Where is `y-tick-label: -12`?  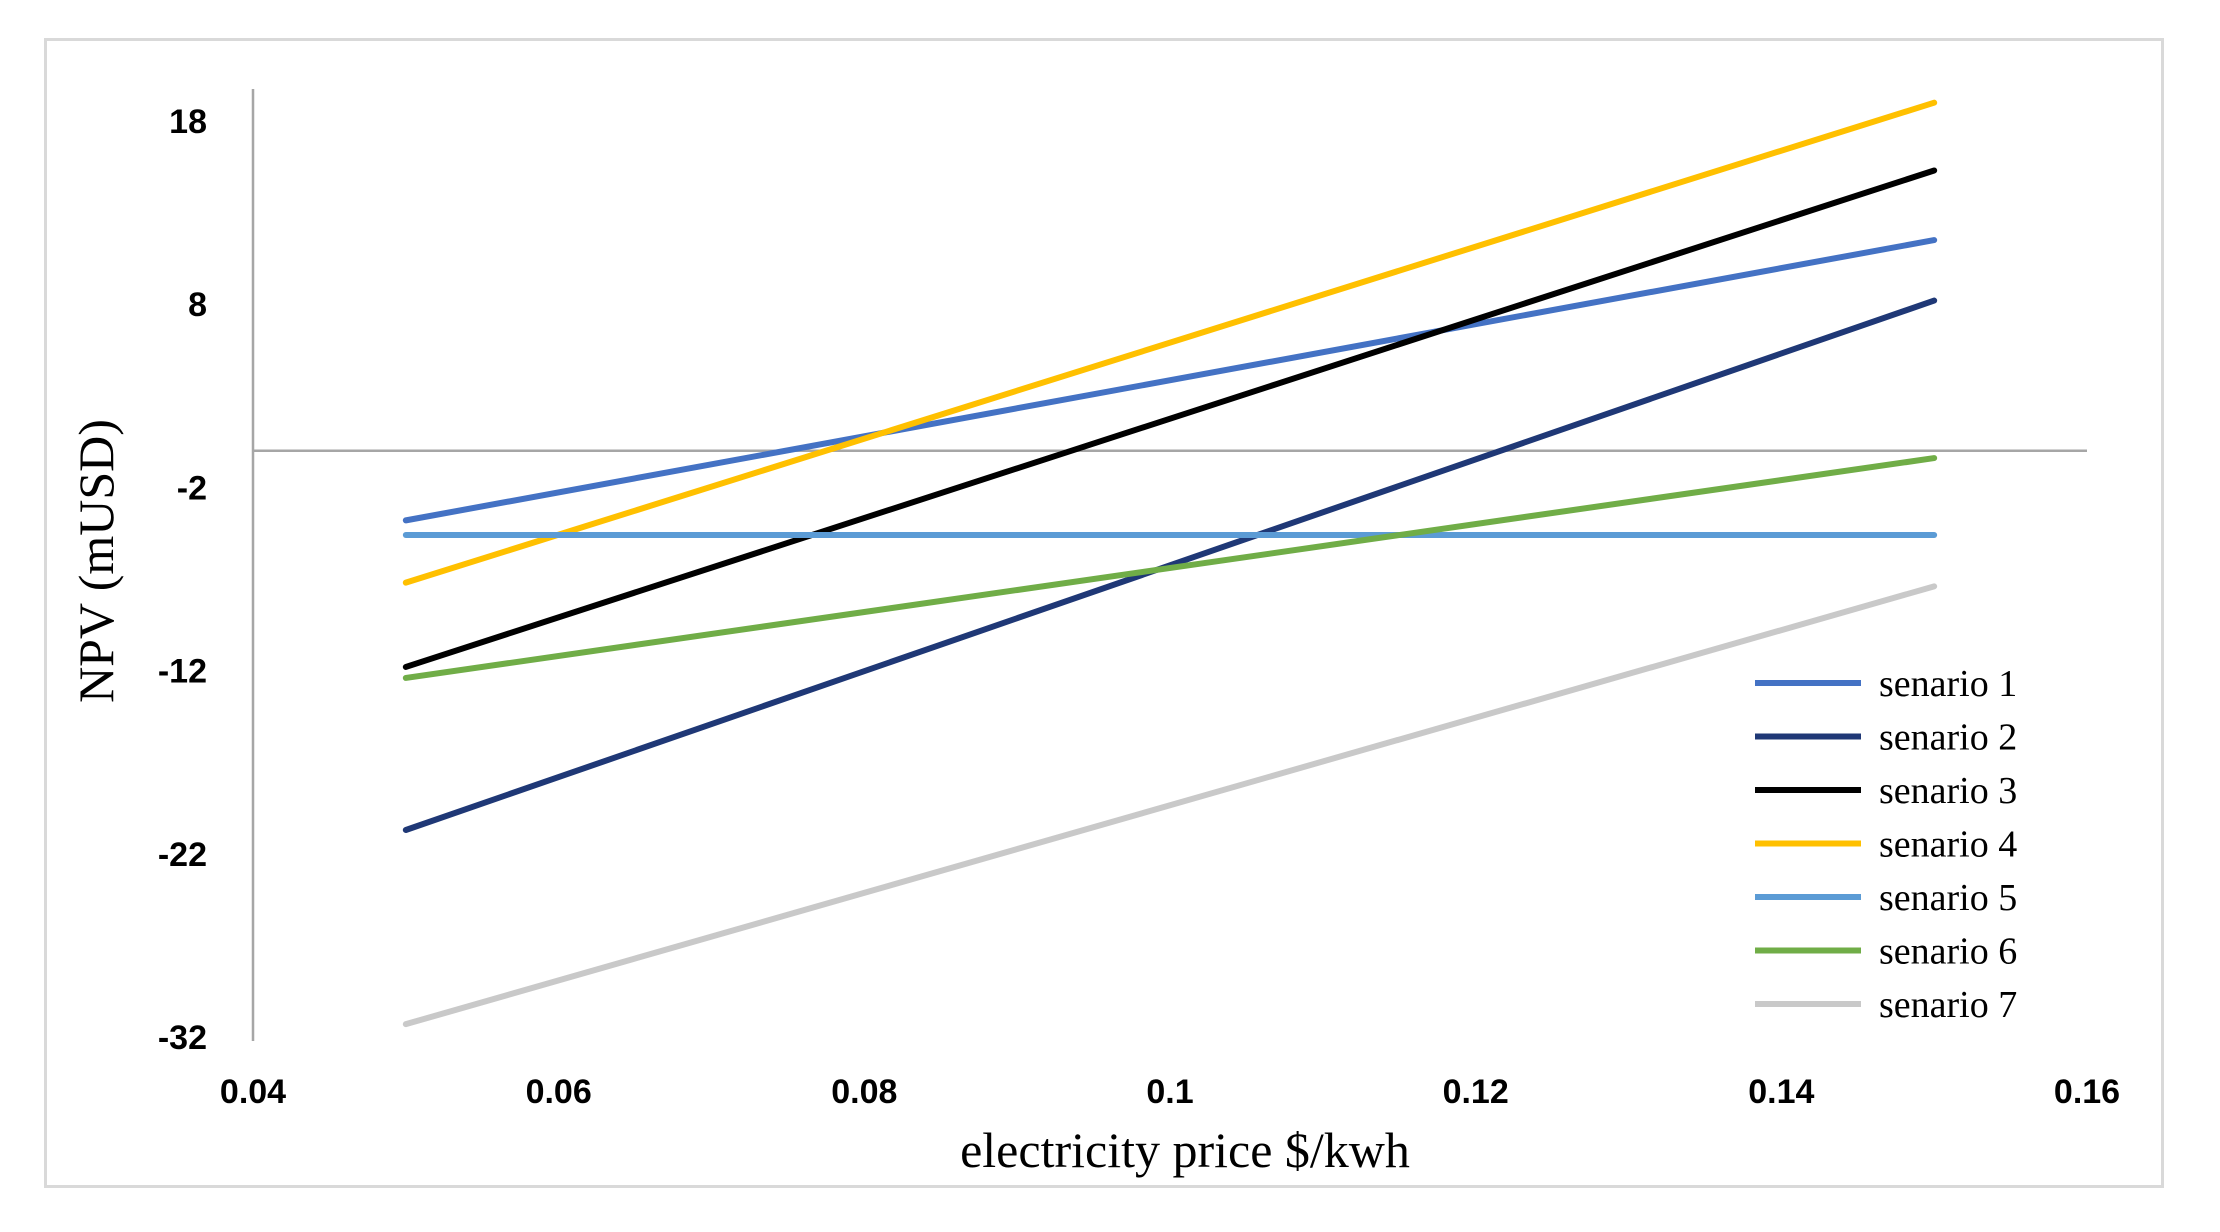
y-tick-label: -12 is located at coordinates (182, 672).